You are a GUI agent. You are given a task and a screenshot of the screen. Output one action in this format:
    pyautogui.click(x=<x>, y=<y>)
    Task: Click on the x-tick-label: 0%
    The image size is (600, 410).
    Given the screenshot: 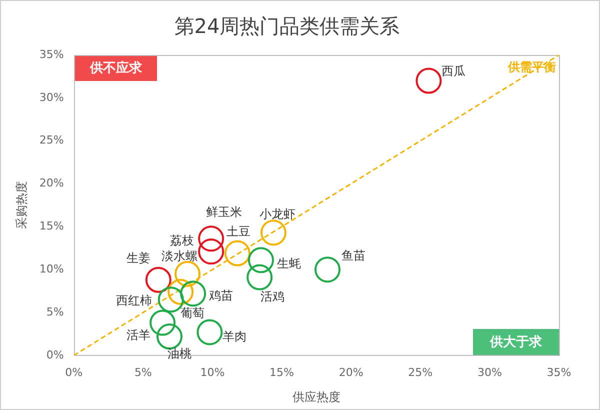 What is the action you would take?
    pyautogui.click(x=74, y=372)
    